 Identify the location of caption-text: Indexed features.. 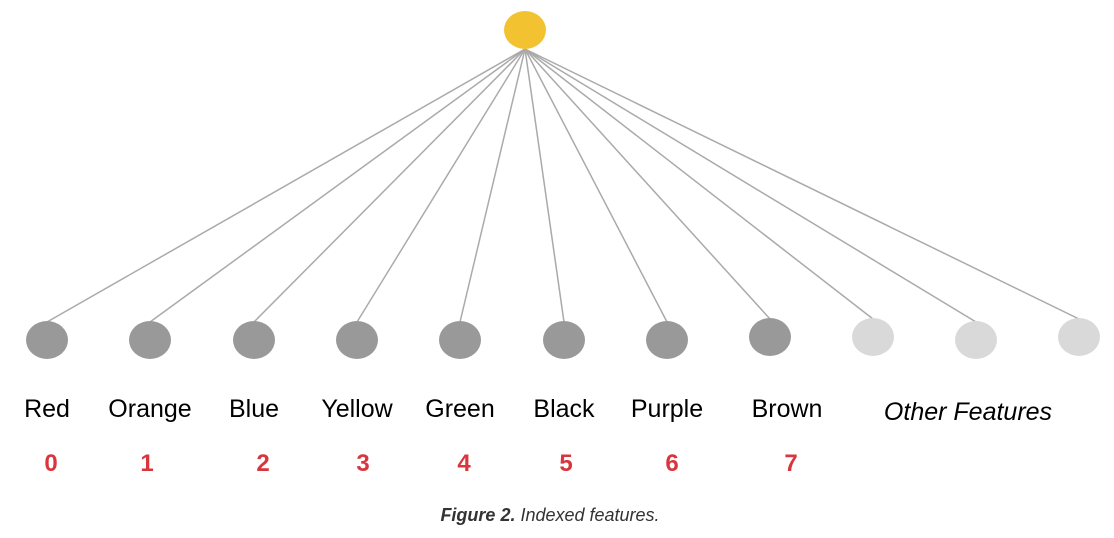
(587, 515).